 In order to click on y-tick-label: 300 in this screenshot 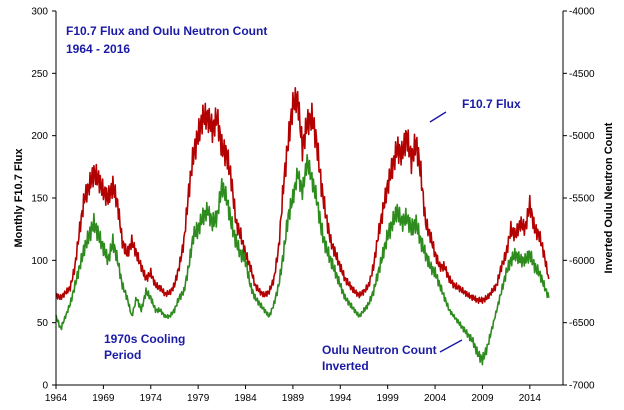, I will do `click(39, 12)`.